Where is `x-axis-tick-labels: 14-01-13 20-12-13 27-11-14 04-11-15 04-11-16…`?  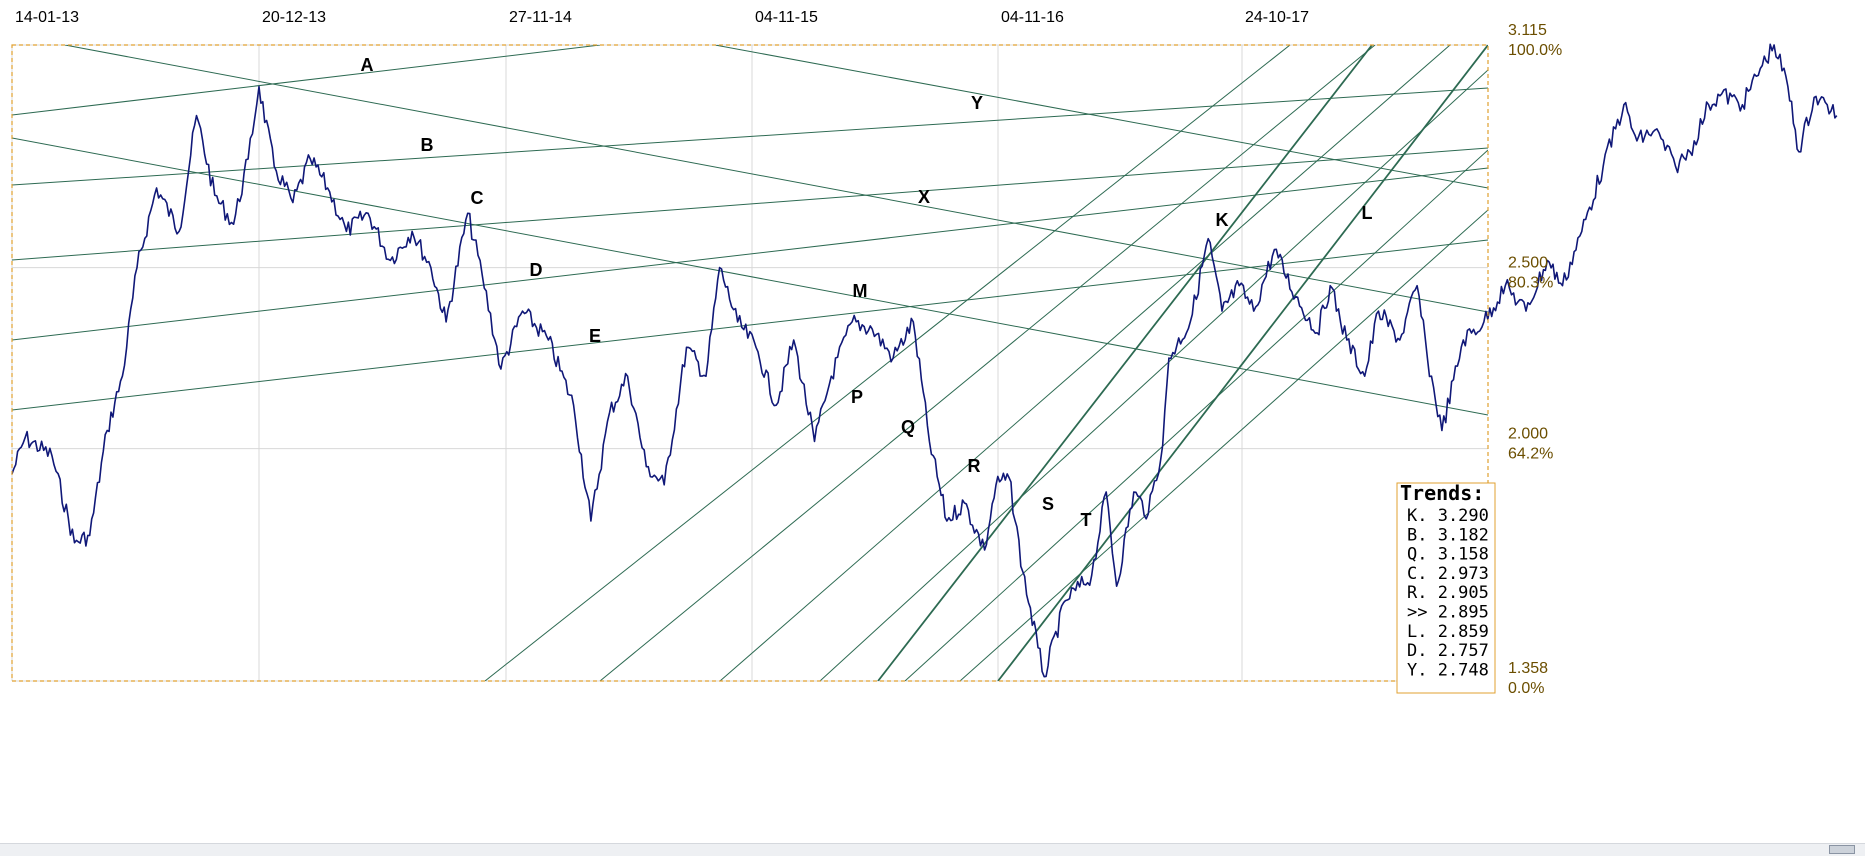 x-axis-tick-labels: 14-01-13 20-12-13 27-11-14 04-11-15 04-11-16… is located at coordinates (662, 17).